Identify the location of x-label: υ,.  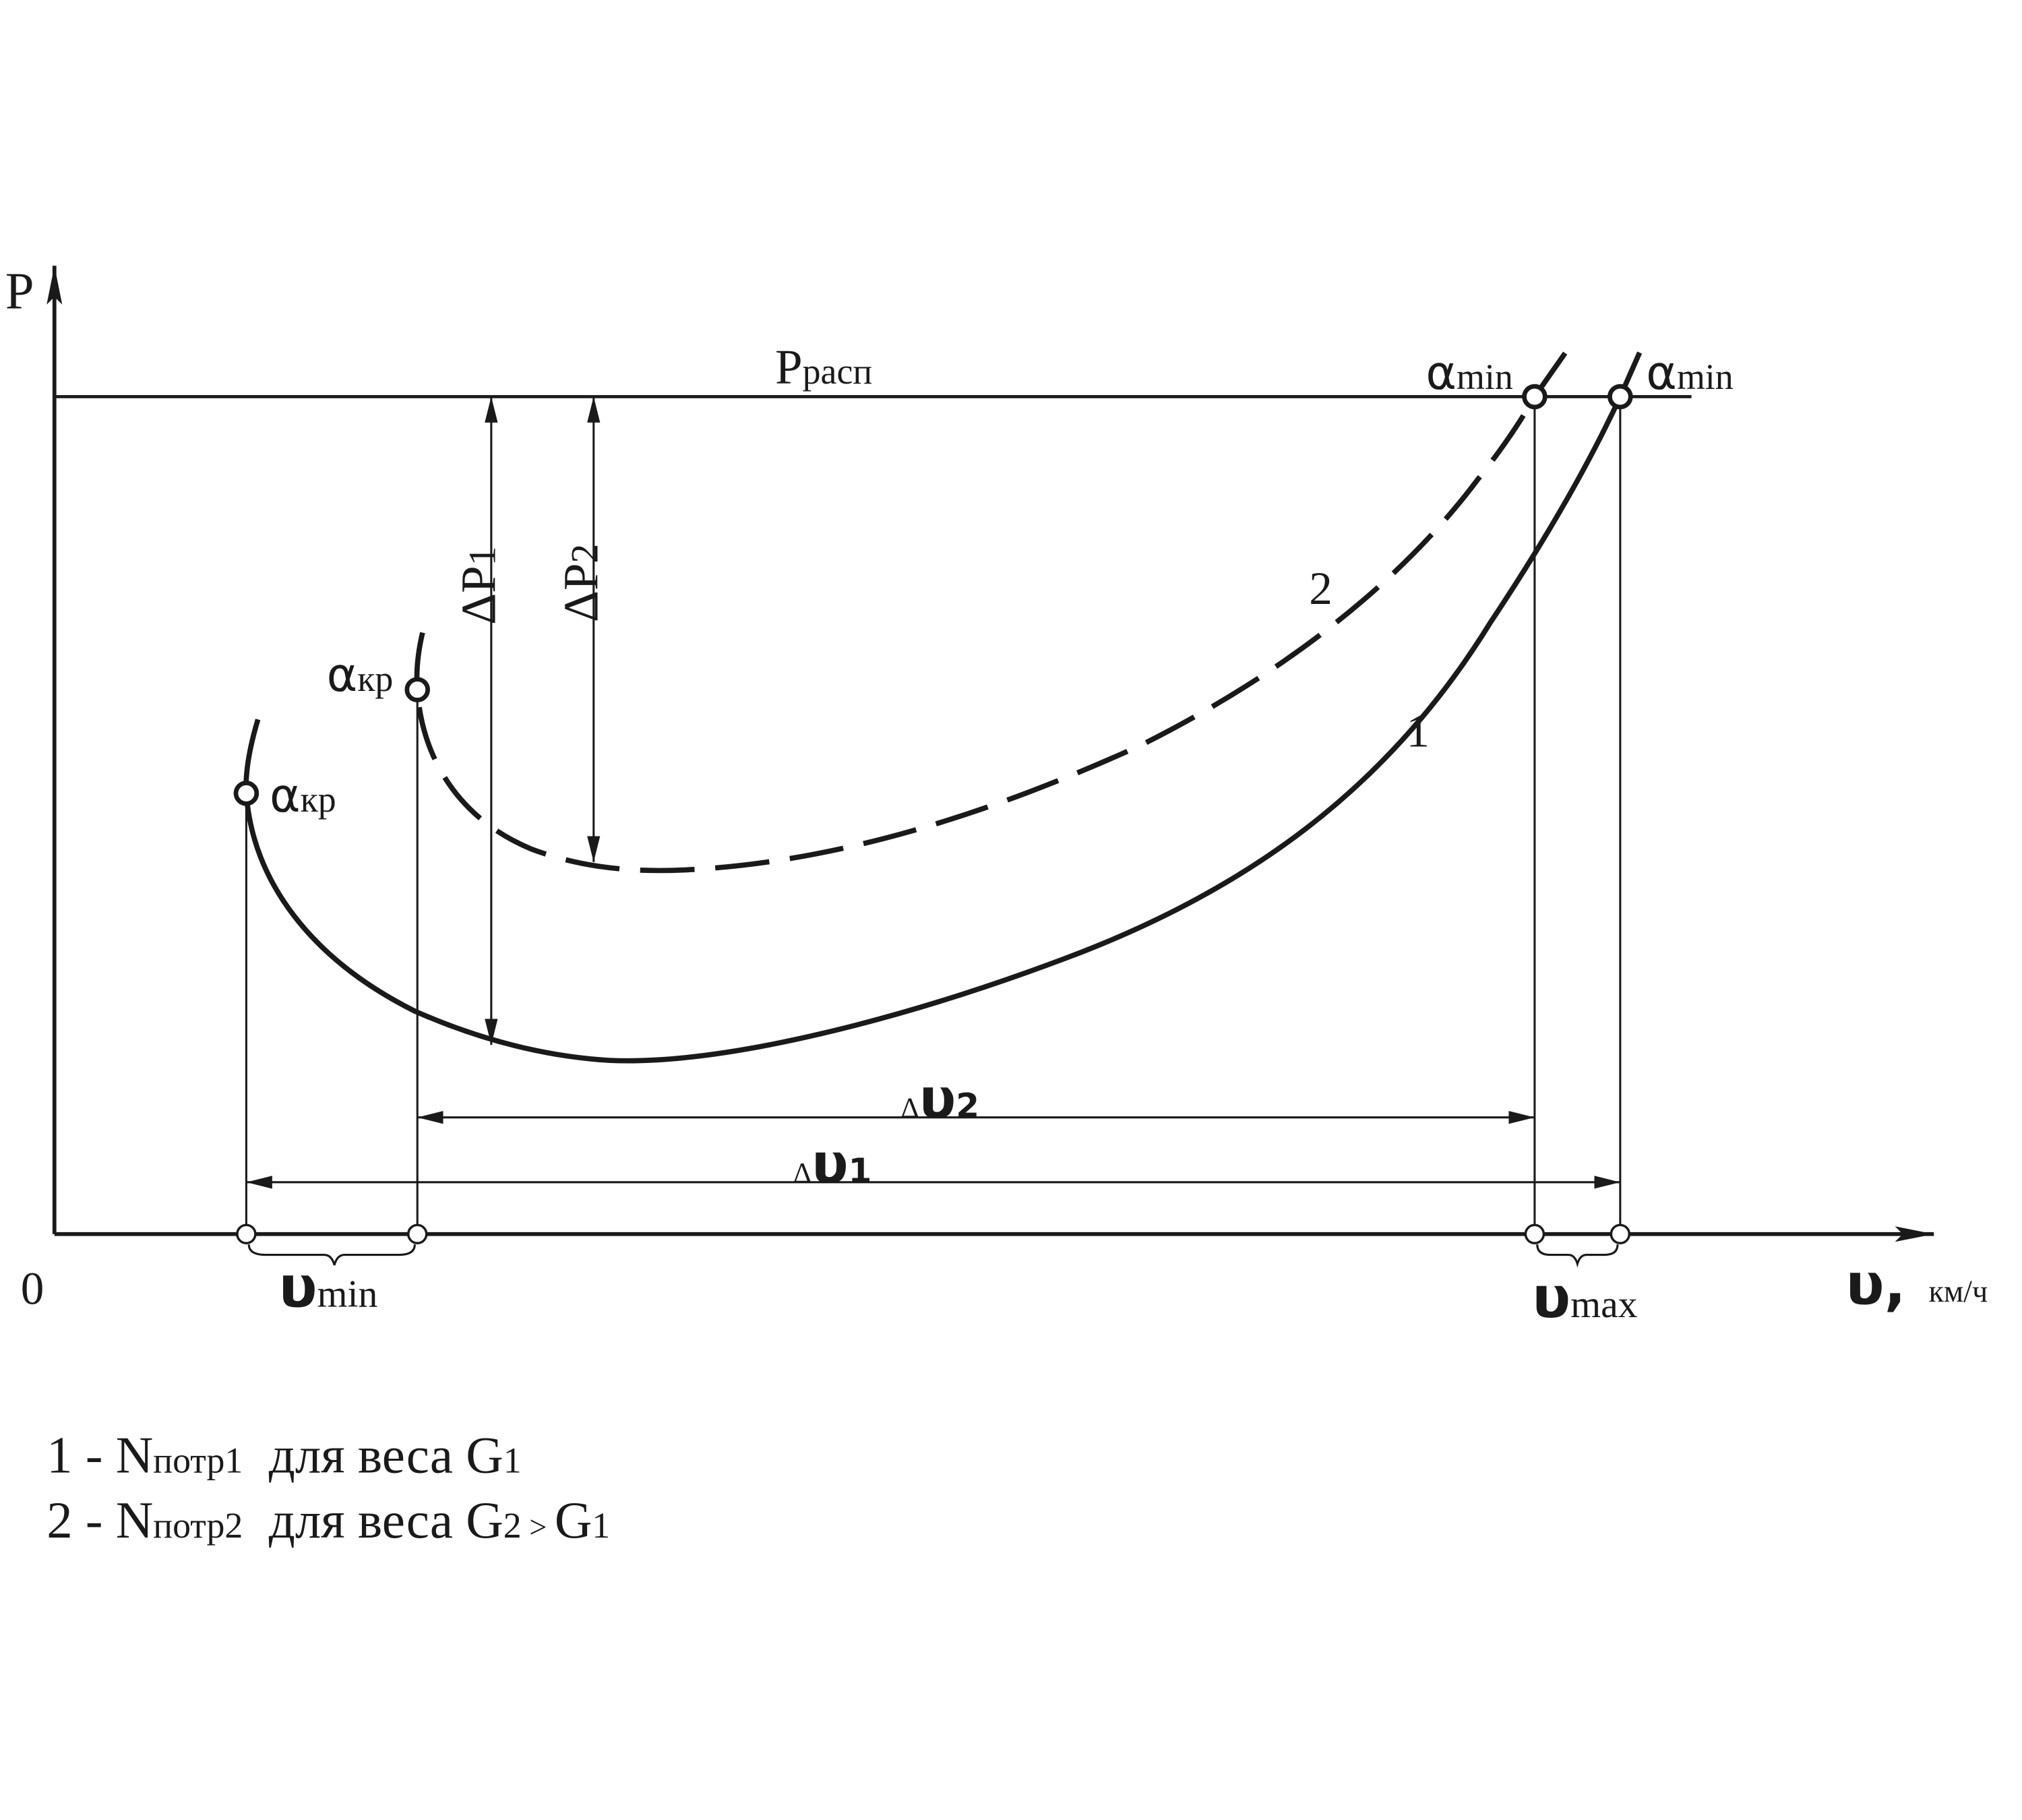
(1875, 1284).